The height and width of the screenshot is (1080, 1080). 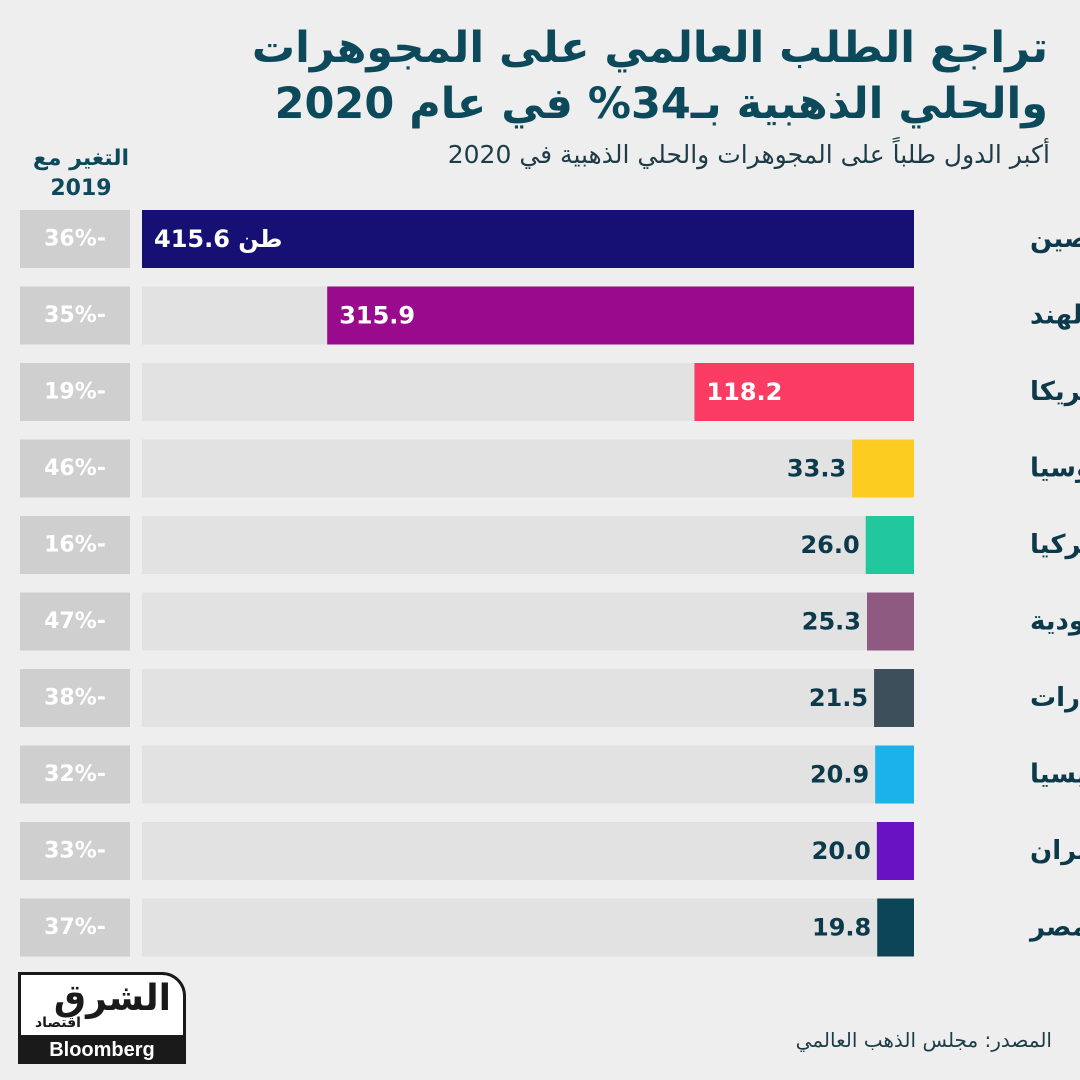 What do you see at coordinates (841, 928) in the screenshot?
I see `value-label: 19.8` at bounding box center [841, 928].